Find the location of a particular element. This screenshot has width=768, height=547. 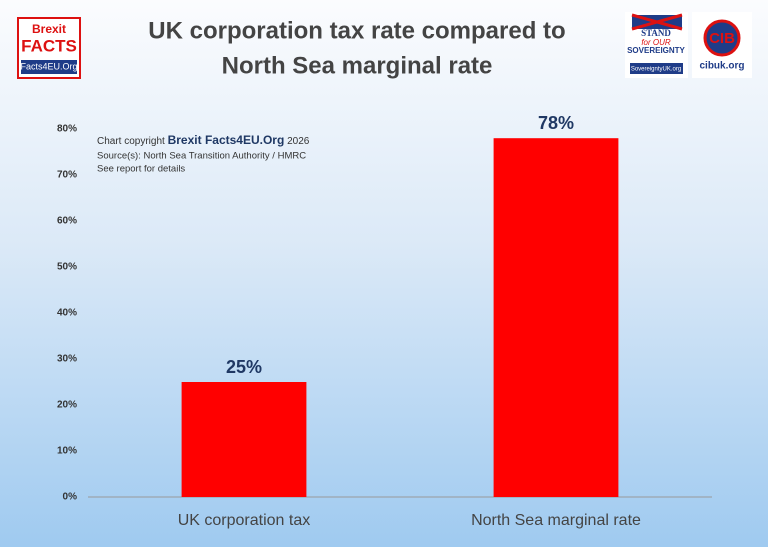

y-tick-label: 0% is located at coordinates (70, 497).